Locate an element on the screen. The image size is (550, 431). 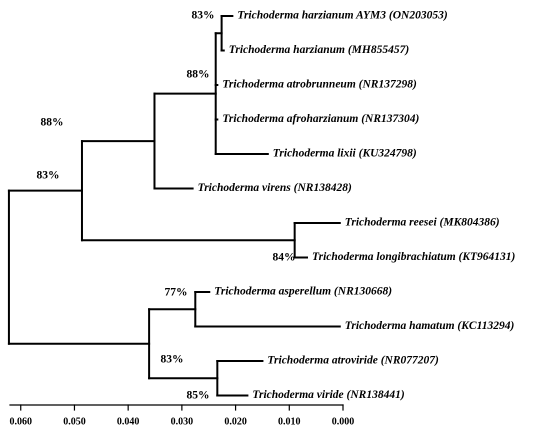
leaf-label: Trichoderma hamatum (KC113294) is located at coordinates (430, 326).